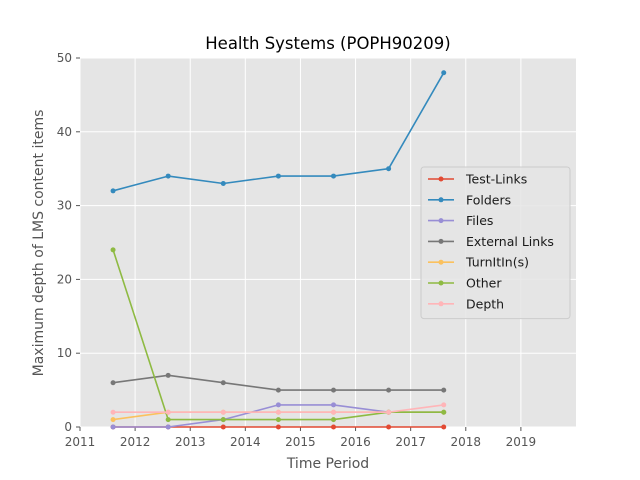  What do you see at coordinates (64, 58) in the screenshot?
I see `y-tick-label: 50` at bounding box center [64, 58].